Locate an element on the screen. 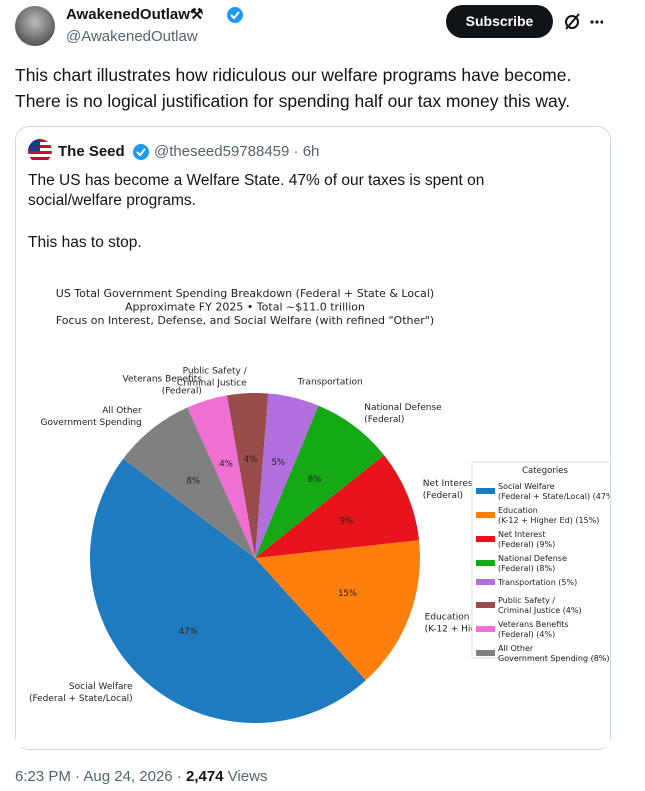 This screenshot has height=791, width=645. post-time: 6:23 PM is located at coordinates (43, 776).